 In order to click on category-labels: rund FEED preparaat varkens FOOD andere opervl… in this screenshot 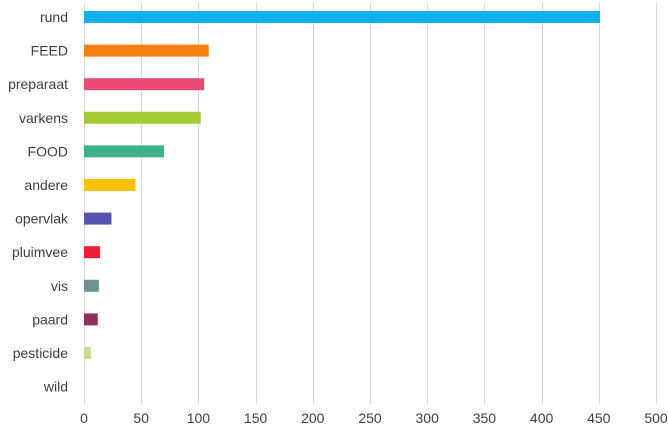, I will do `click(38, 202)`.